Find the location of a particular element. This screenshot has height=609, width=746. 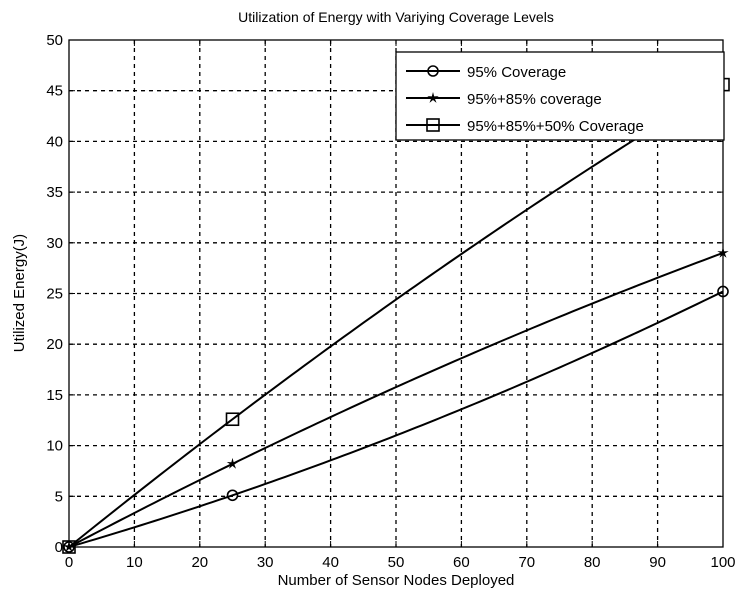

y-tick-label: 30 is located at coordinates (54, 243).